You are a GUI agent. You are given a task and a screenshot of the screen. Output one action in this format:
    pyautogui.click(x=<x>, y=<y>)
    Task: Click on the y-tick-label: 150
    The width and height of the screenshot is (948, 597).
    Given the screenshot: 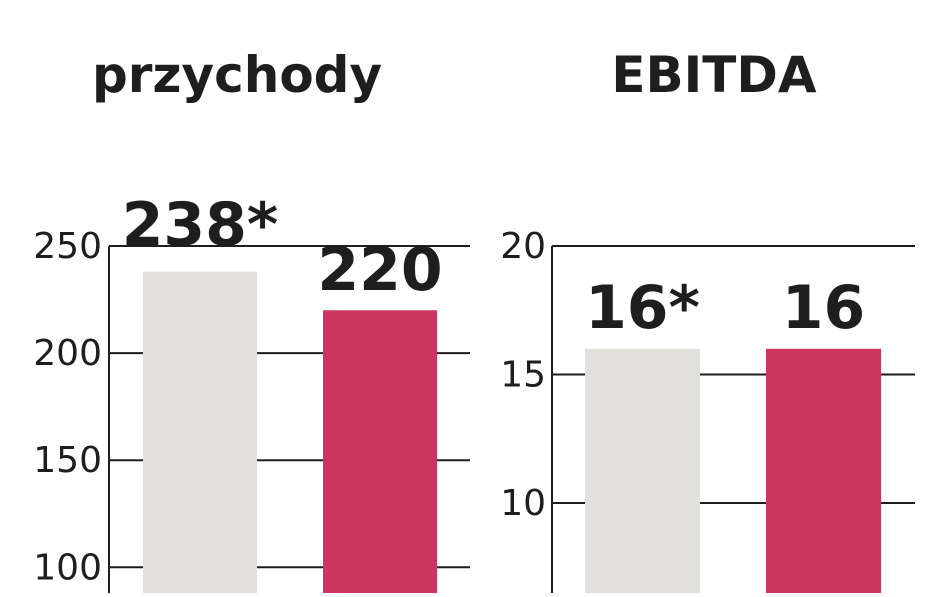 What is the action you would take?
    pyautogui.click(x=67, y=460)
    